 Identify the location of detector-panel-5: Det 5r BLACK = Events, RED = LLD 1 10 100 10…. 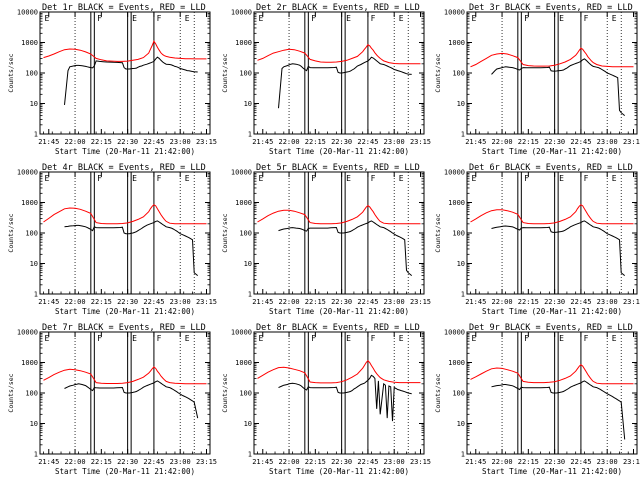
(326, 239).